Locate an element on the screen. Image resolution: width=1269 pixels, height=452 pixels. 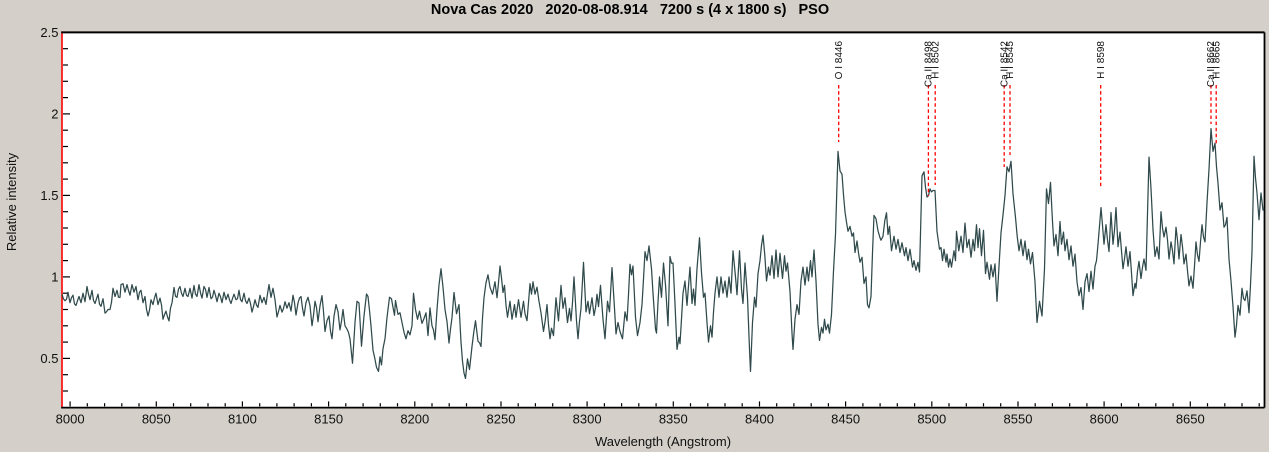
svg-text: 0.5 is located at coordinates (49, 358).